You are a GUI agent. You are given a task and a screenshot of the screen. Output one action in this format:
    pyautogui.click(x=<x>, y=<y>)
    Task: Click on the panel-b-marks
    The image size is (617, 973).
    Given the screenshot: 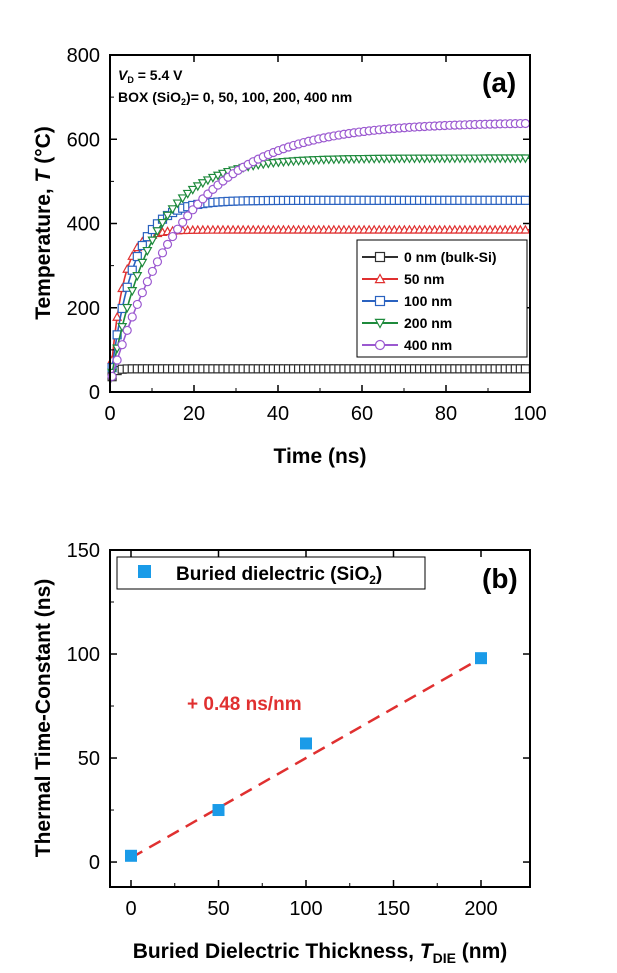 What is the action you would take?
    pyautogui.click(x=306, y=757)
    